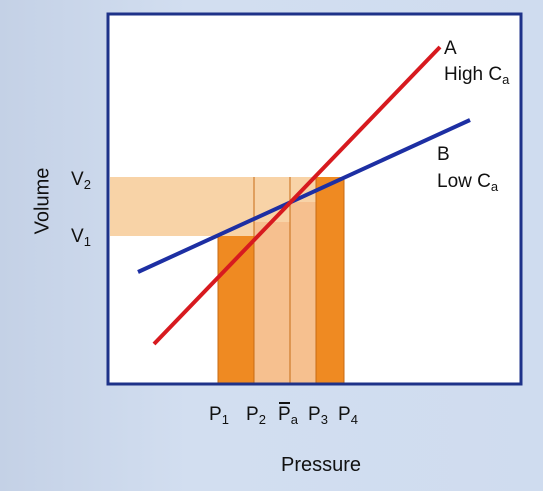  What do you see at coordinates (81, 180) in the screenshot?
I see `y-tick-v2: V2` at bounding box center [81, 180].